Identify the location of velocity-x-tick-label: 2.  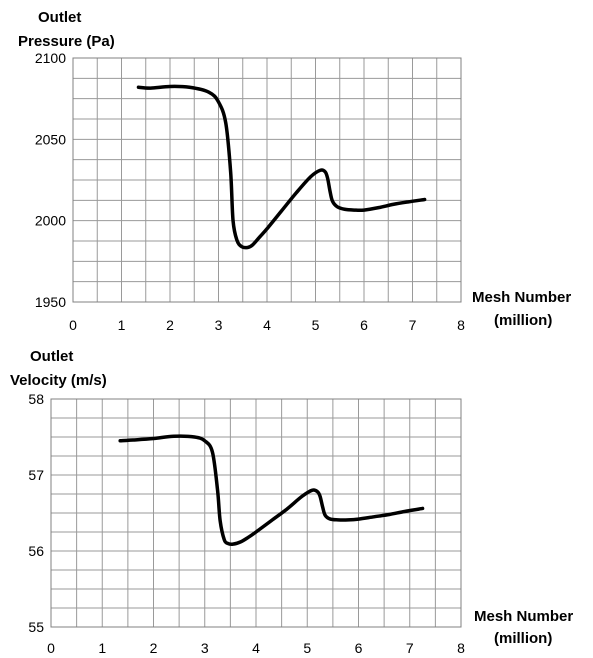
(154, 648).